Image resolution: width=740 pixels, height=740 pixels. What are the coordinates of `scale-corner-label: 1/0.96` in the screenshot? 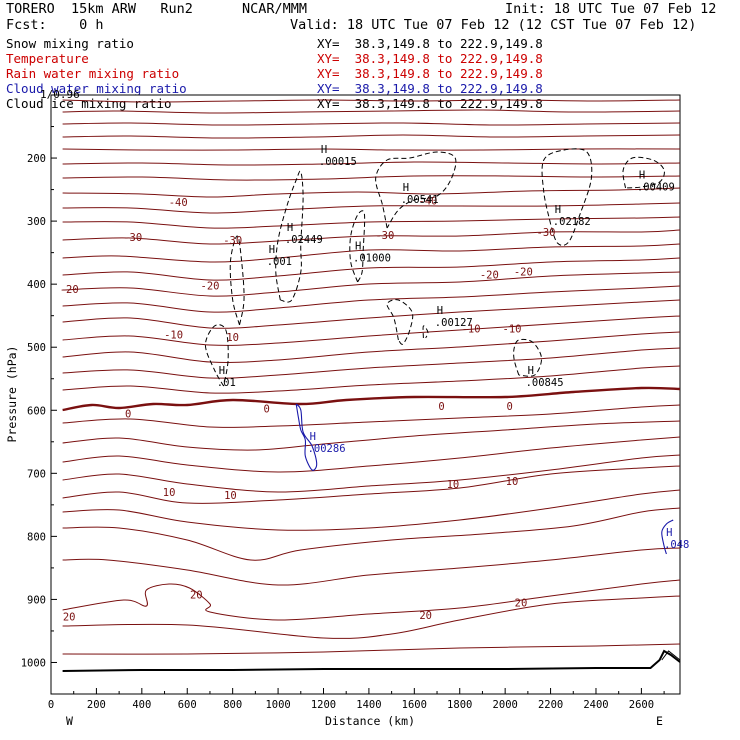 It's located at (60, 94).